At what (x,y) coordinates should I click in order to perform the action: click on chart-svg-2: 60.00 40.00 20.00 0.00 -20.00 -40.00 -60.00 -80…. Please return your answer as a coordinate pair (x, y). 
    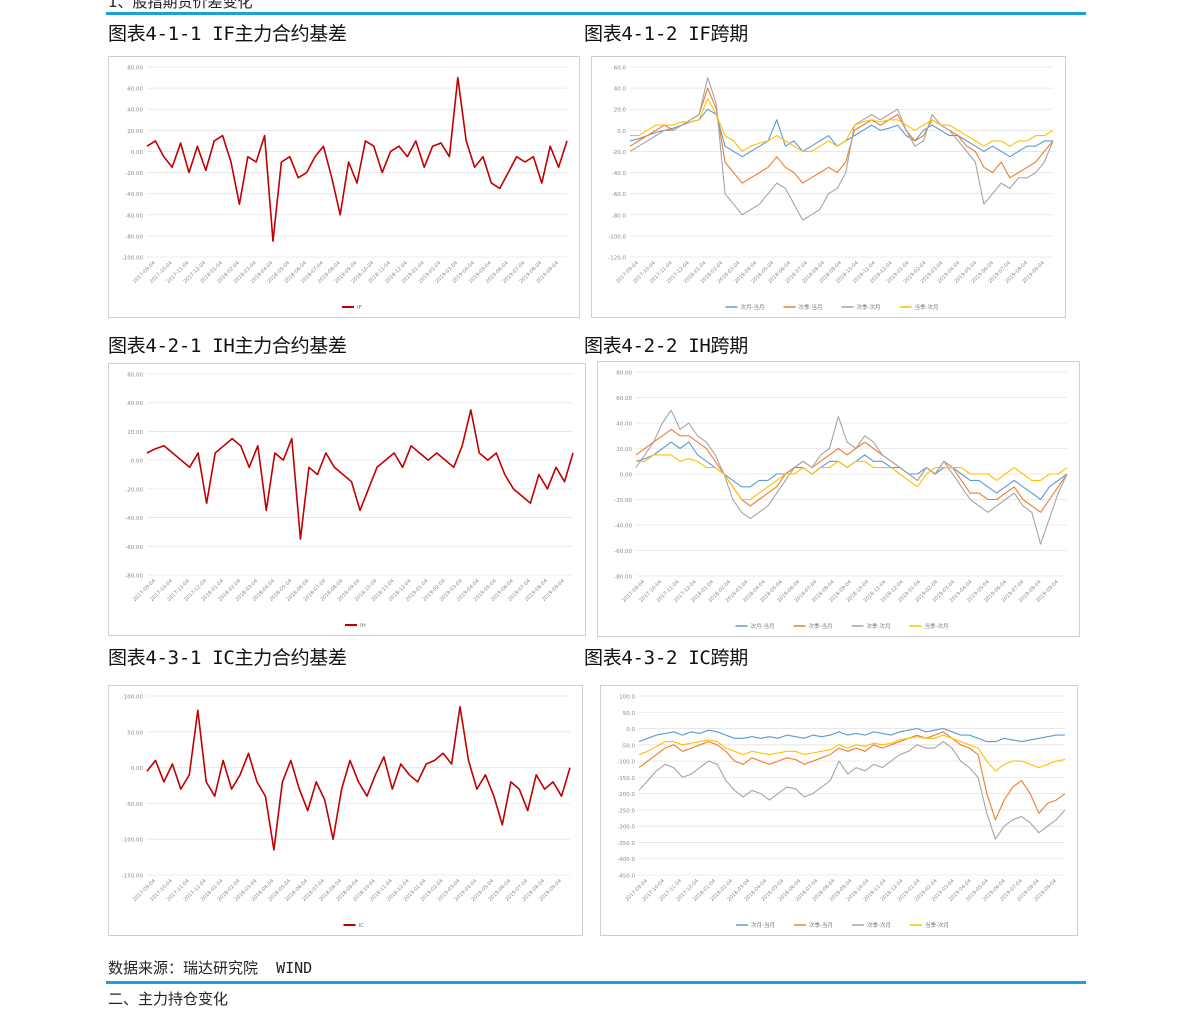
    Looking at the image, I should click on (349, 501).